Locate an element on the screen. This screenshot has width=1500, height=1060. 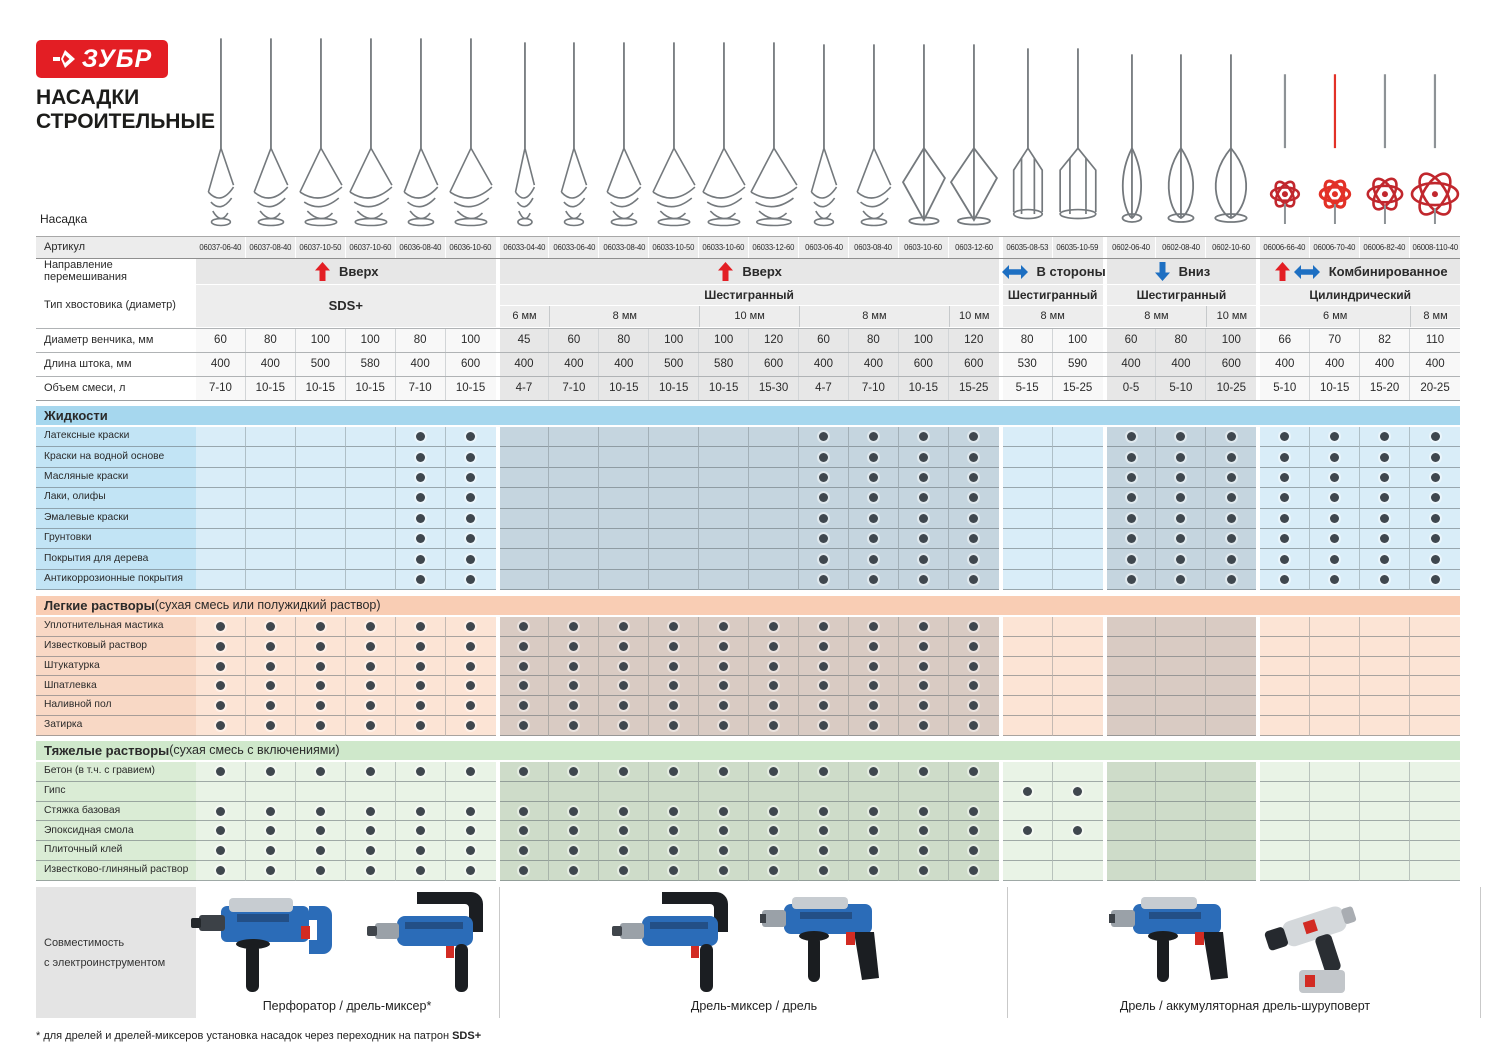
length-cell: 580 is located at coordinates (370, 364).